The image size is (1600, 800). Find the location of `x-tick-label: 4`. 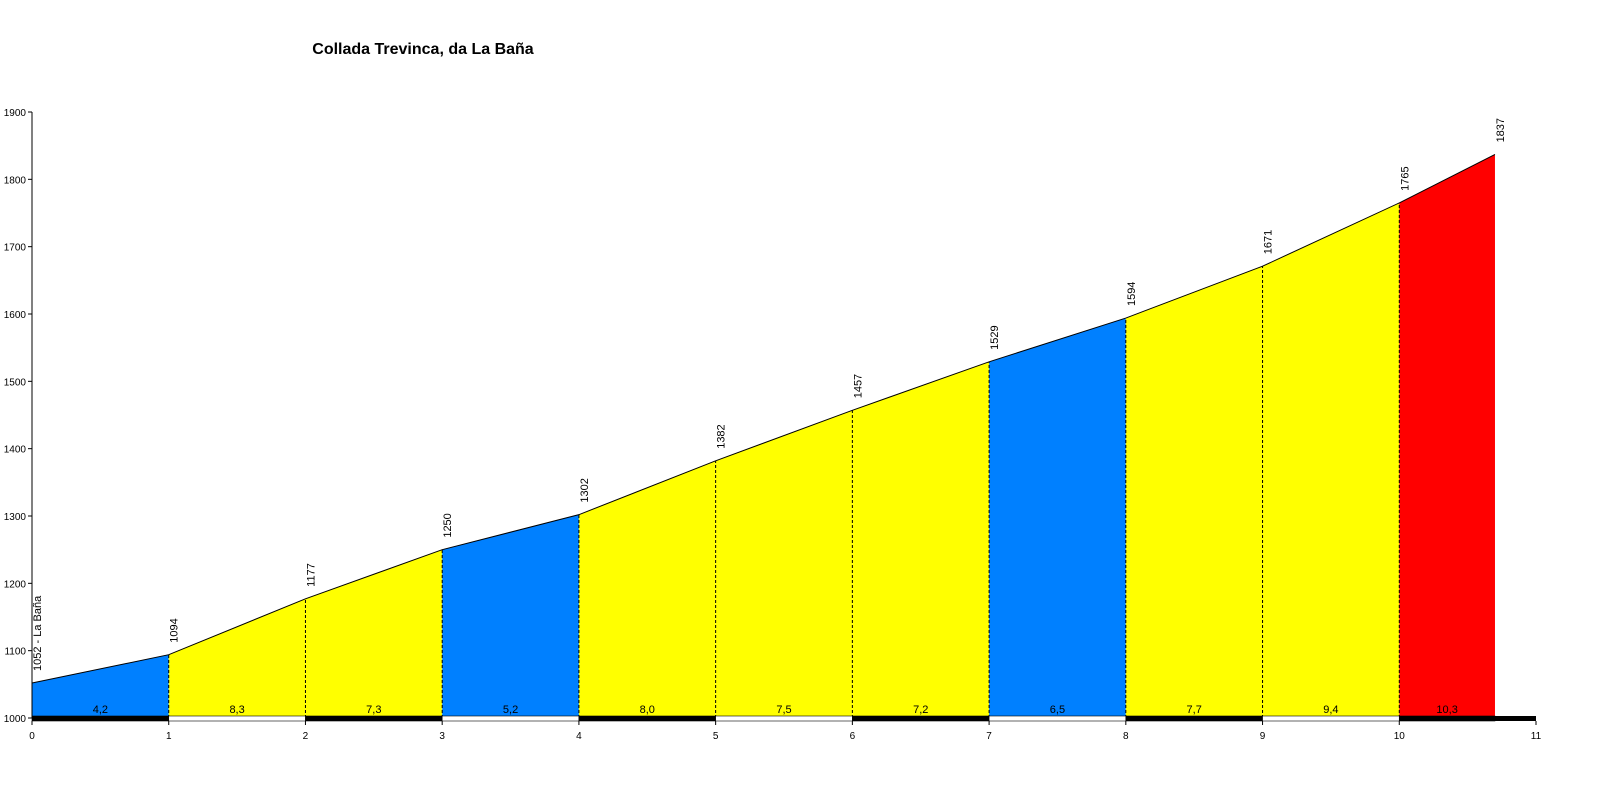

x-tick-label: 4 is located at coordinates (579, 736).